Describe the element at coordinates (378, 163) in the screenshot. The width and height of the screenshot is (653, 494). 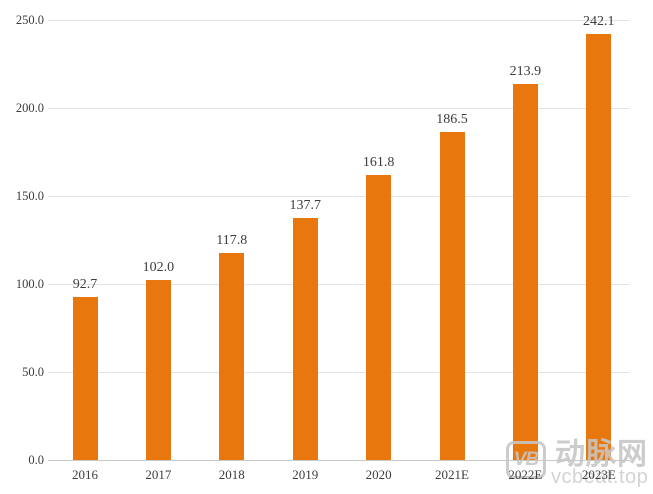
I see `bar-value-label: 161.8` at that location.